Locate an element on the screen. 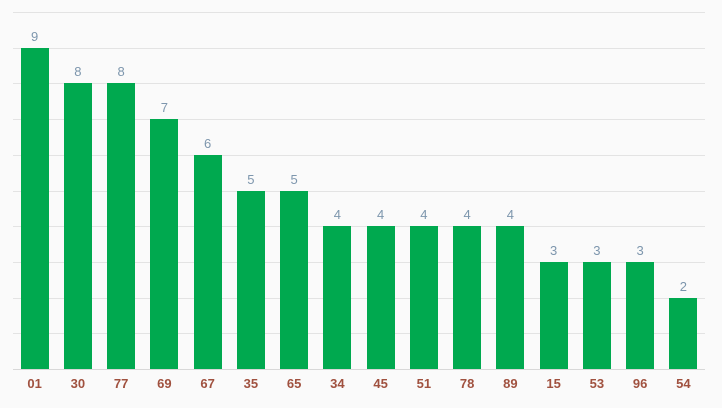  x-axis-label: 67 is located at coordinates (207, 383).